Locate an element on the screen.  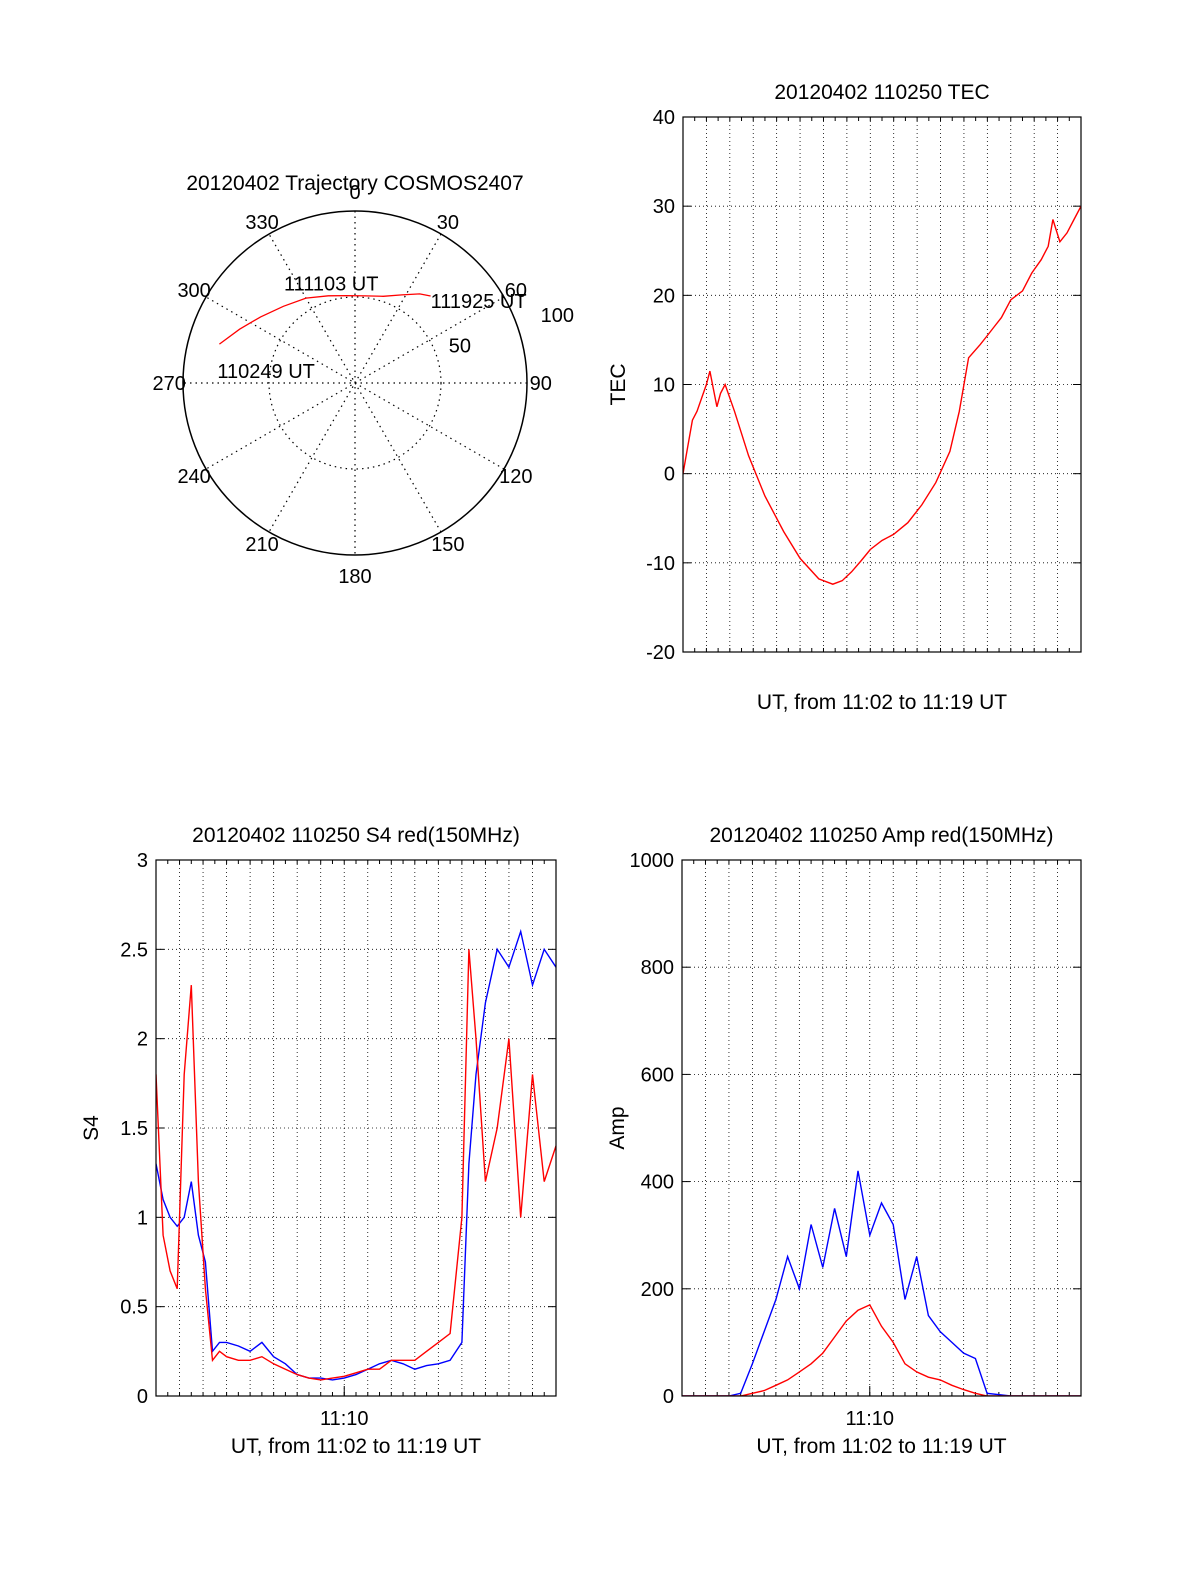
chart-title: 20120402 Trajectory COSMOS2407 is located at coordinates (354, 183).